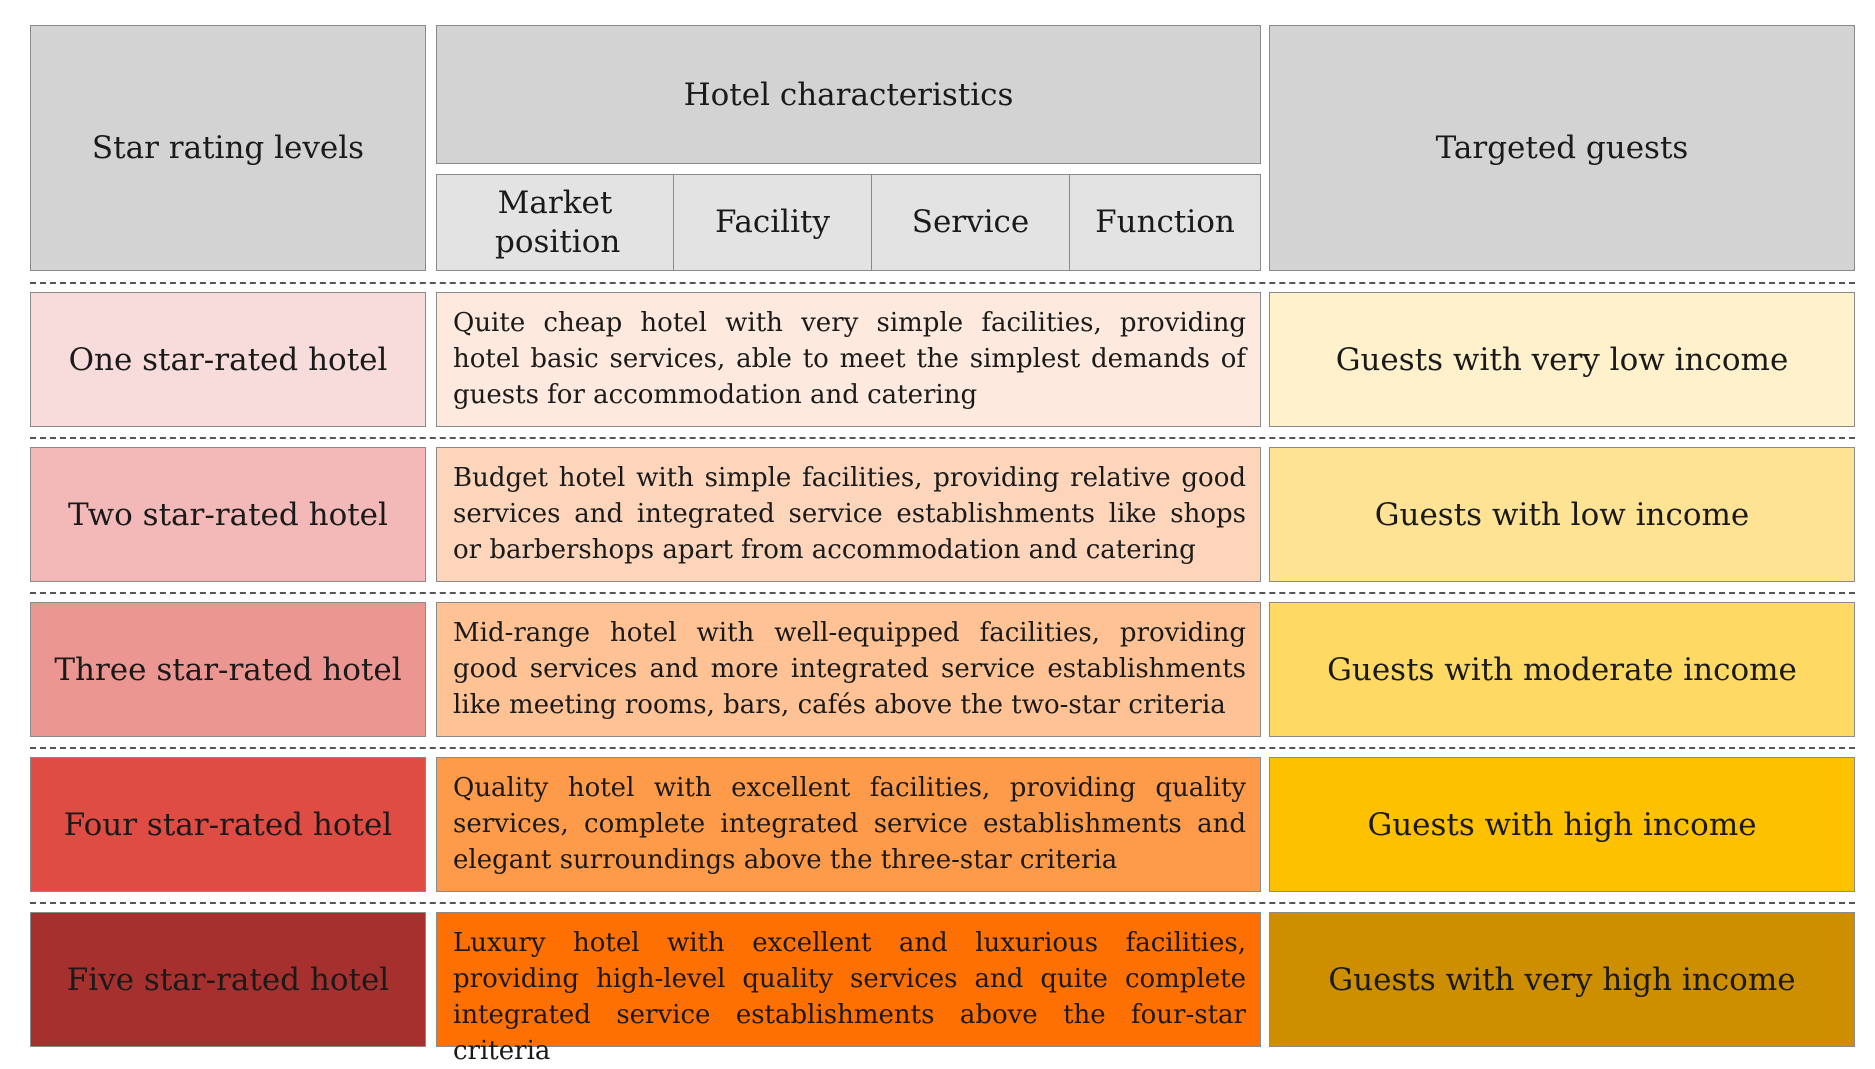 This screenshot has width=1875, height=1069. I want to click on guests-three-star: Guests with moderate income, so click(1562, 669).